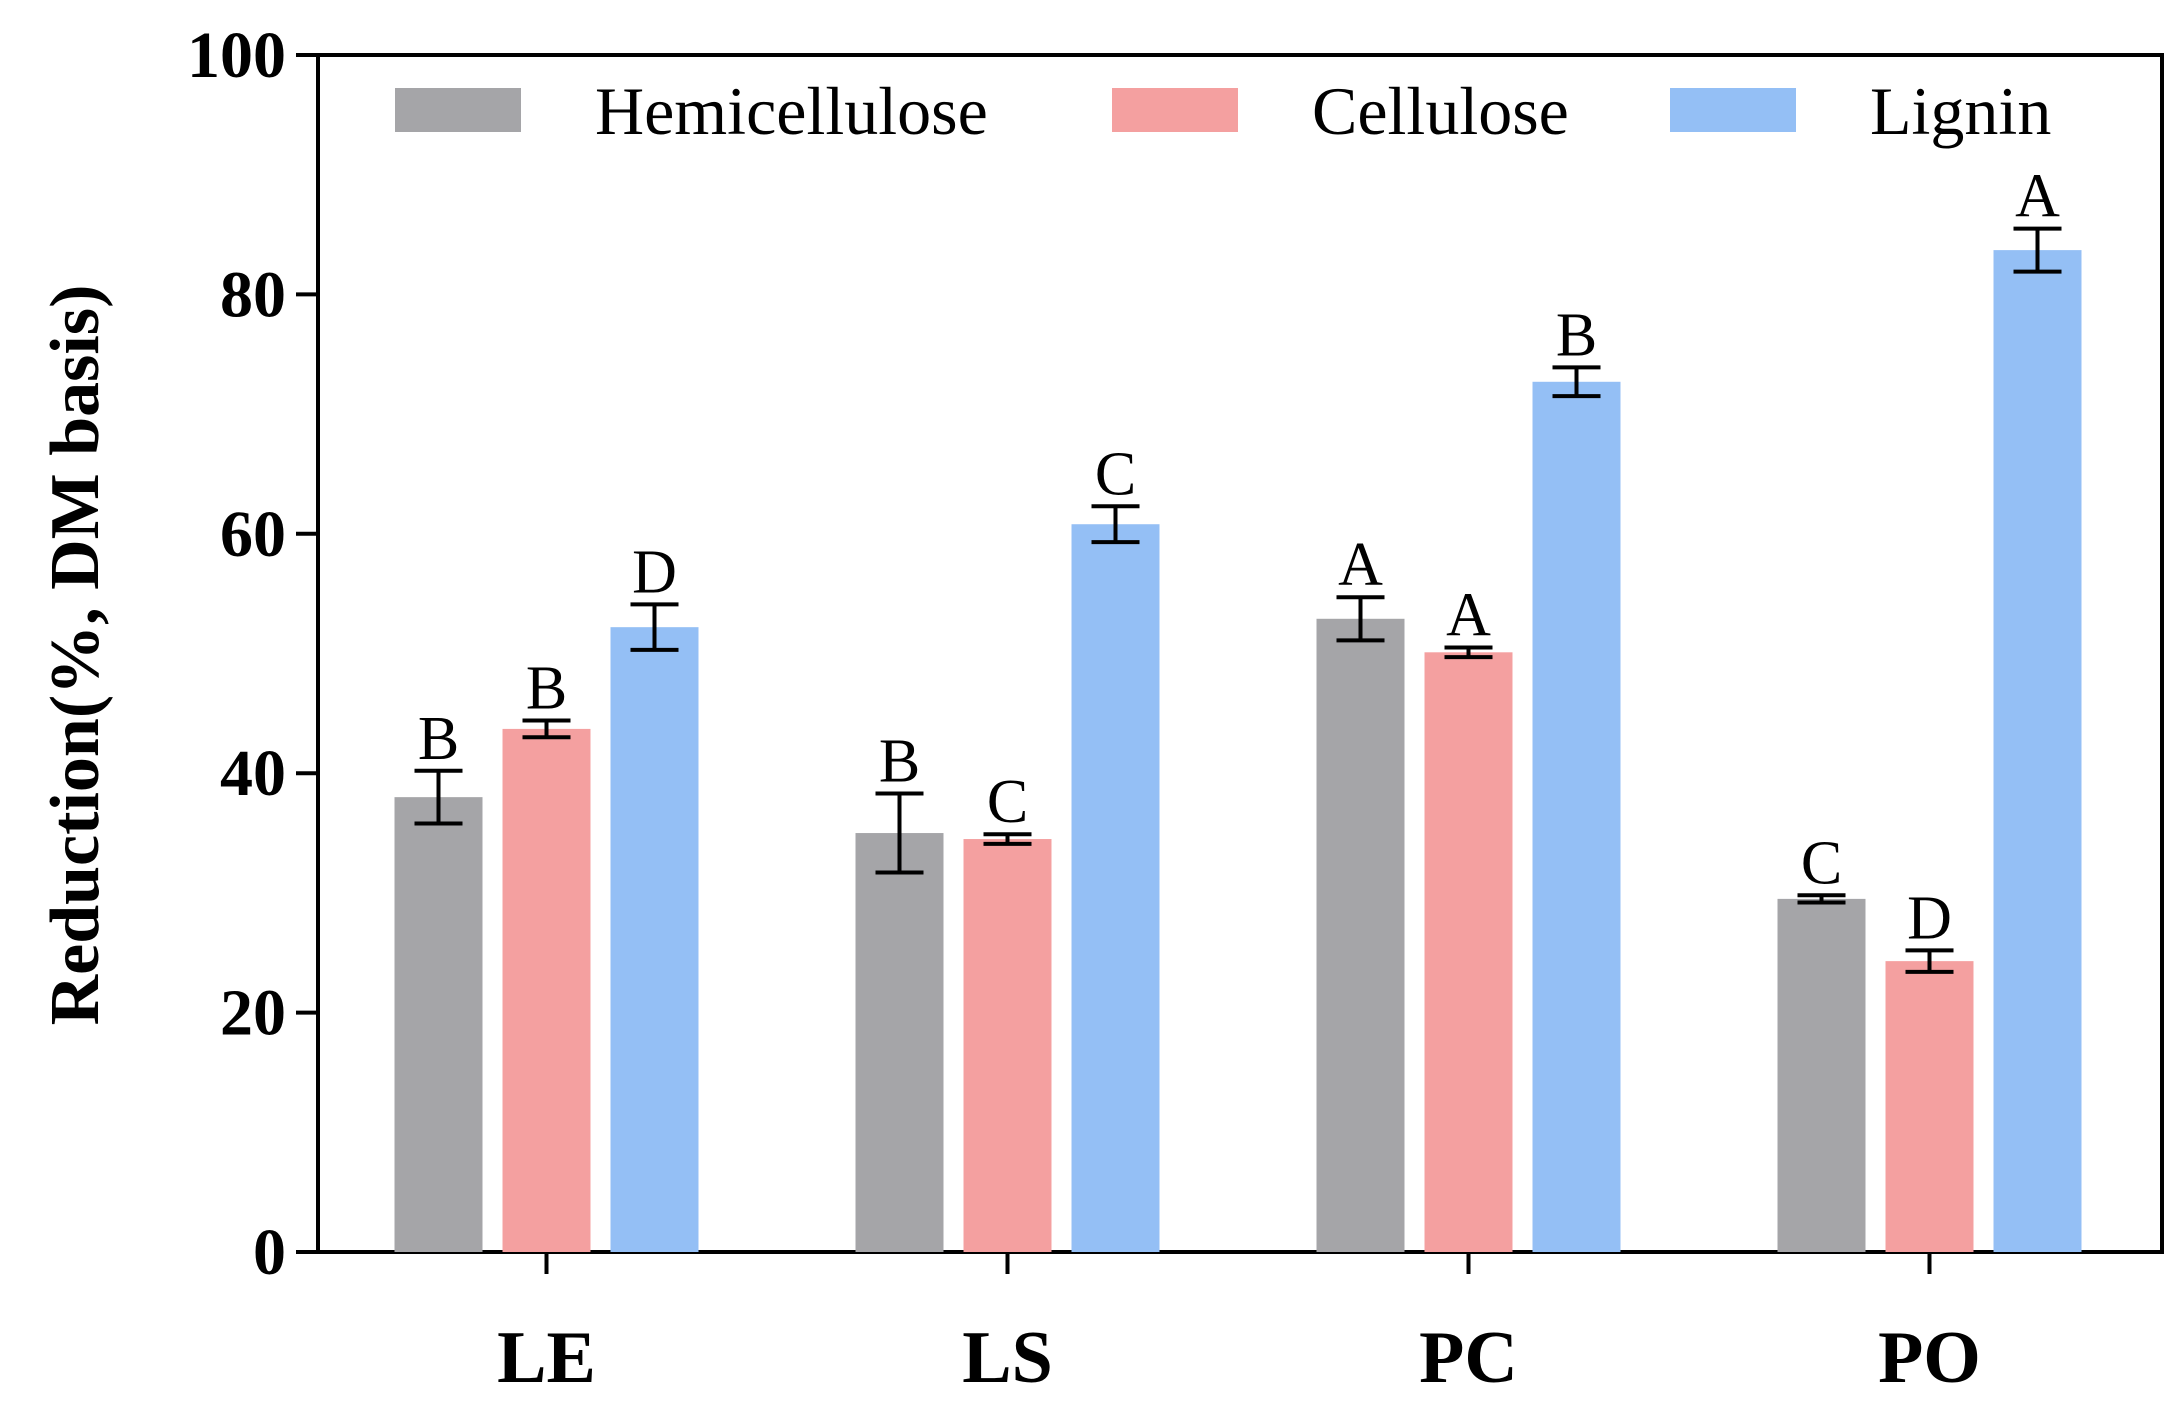 This screenshot has height=1426, width=2178. Describe the element at coordinates (438, 1024) in the screenshot. I see `bar-hemicellulose-le` at that location.